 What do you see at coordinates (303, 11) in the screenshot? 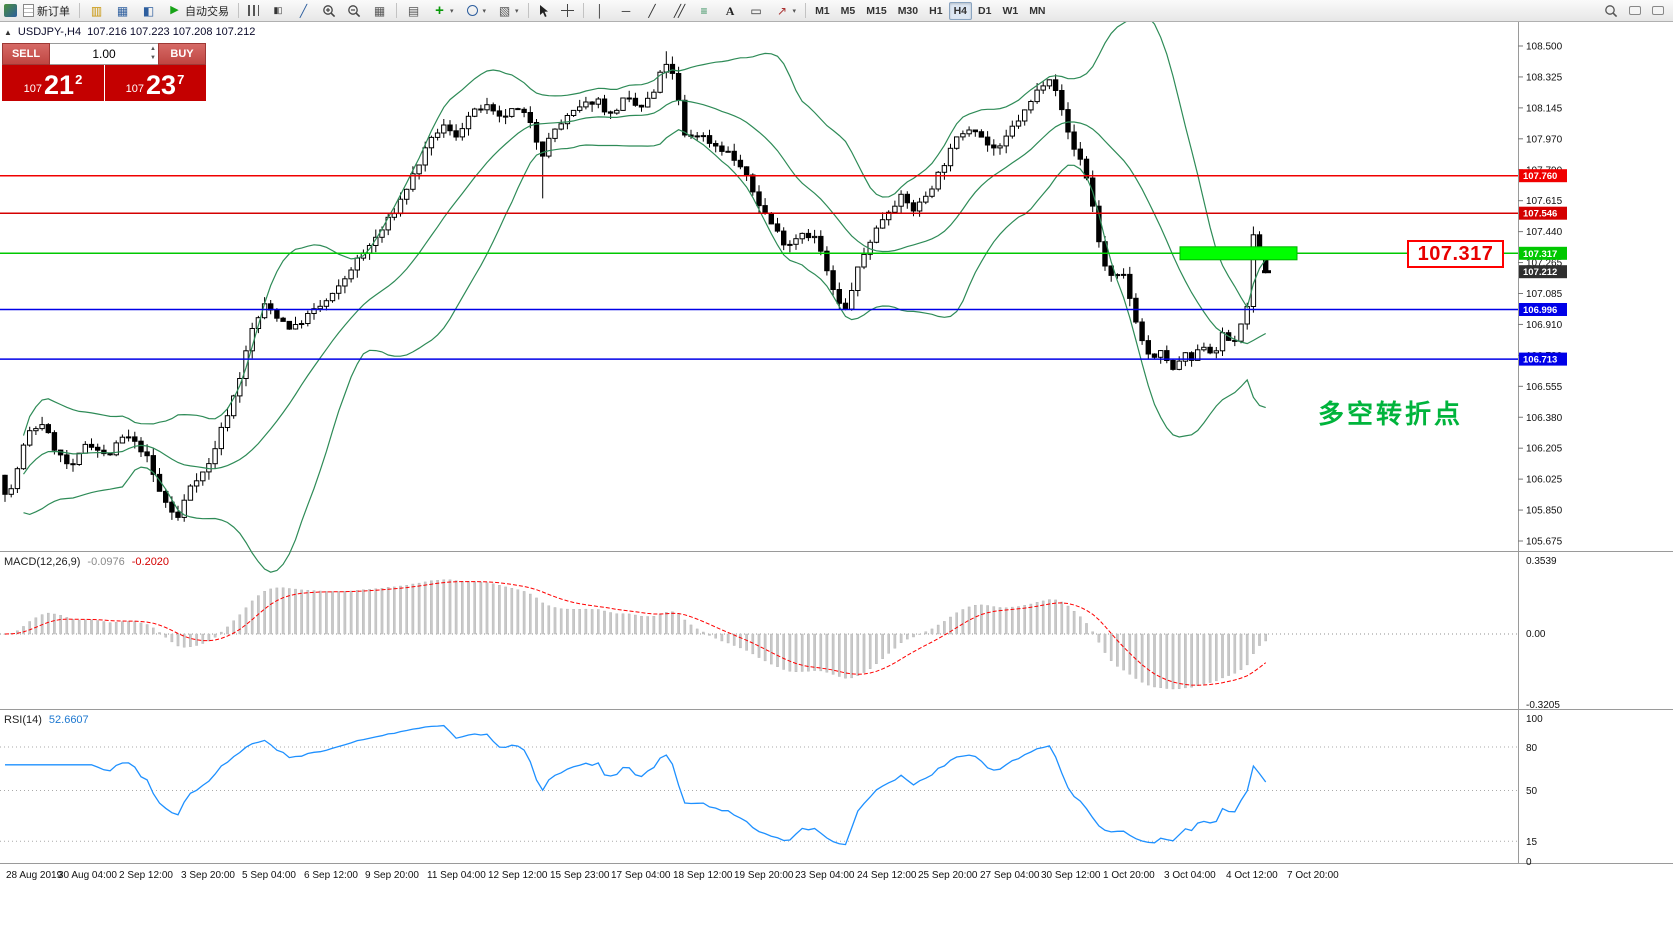
I see `line-chart-button` at bounding box center [303, 11].